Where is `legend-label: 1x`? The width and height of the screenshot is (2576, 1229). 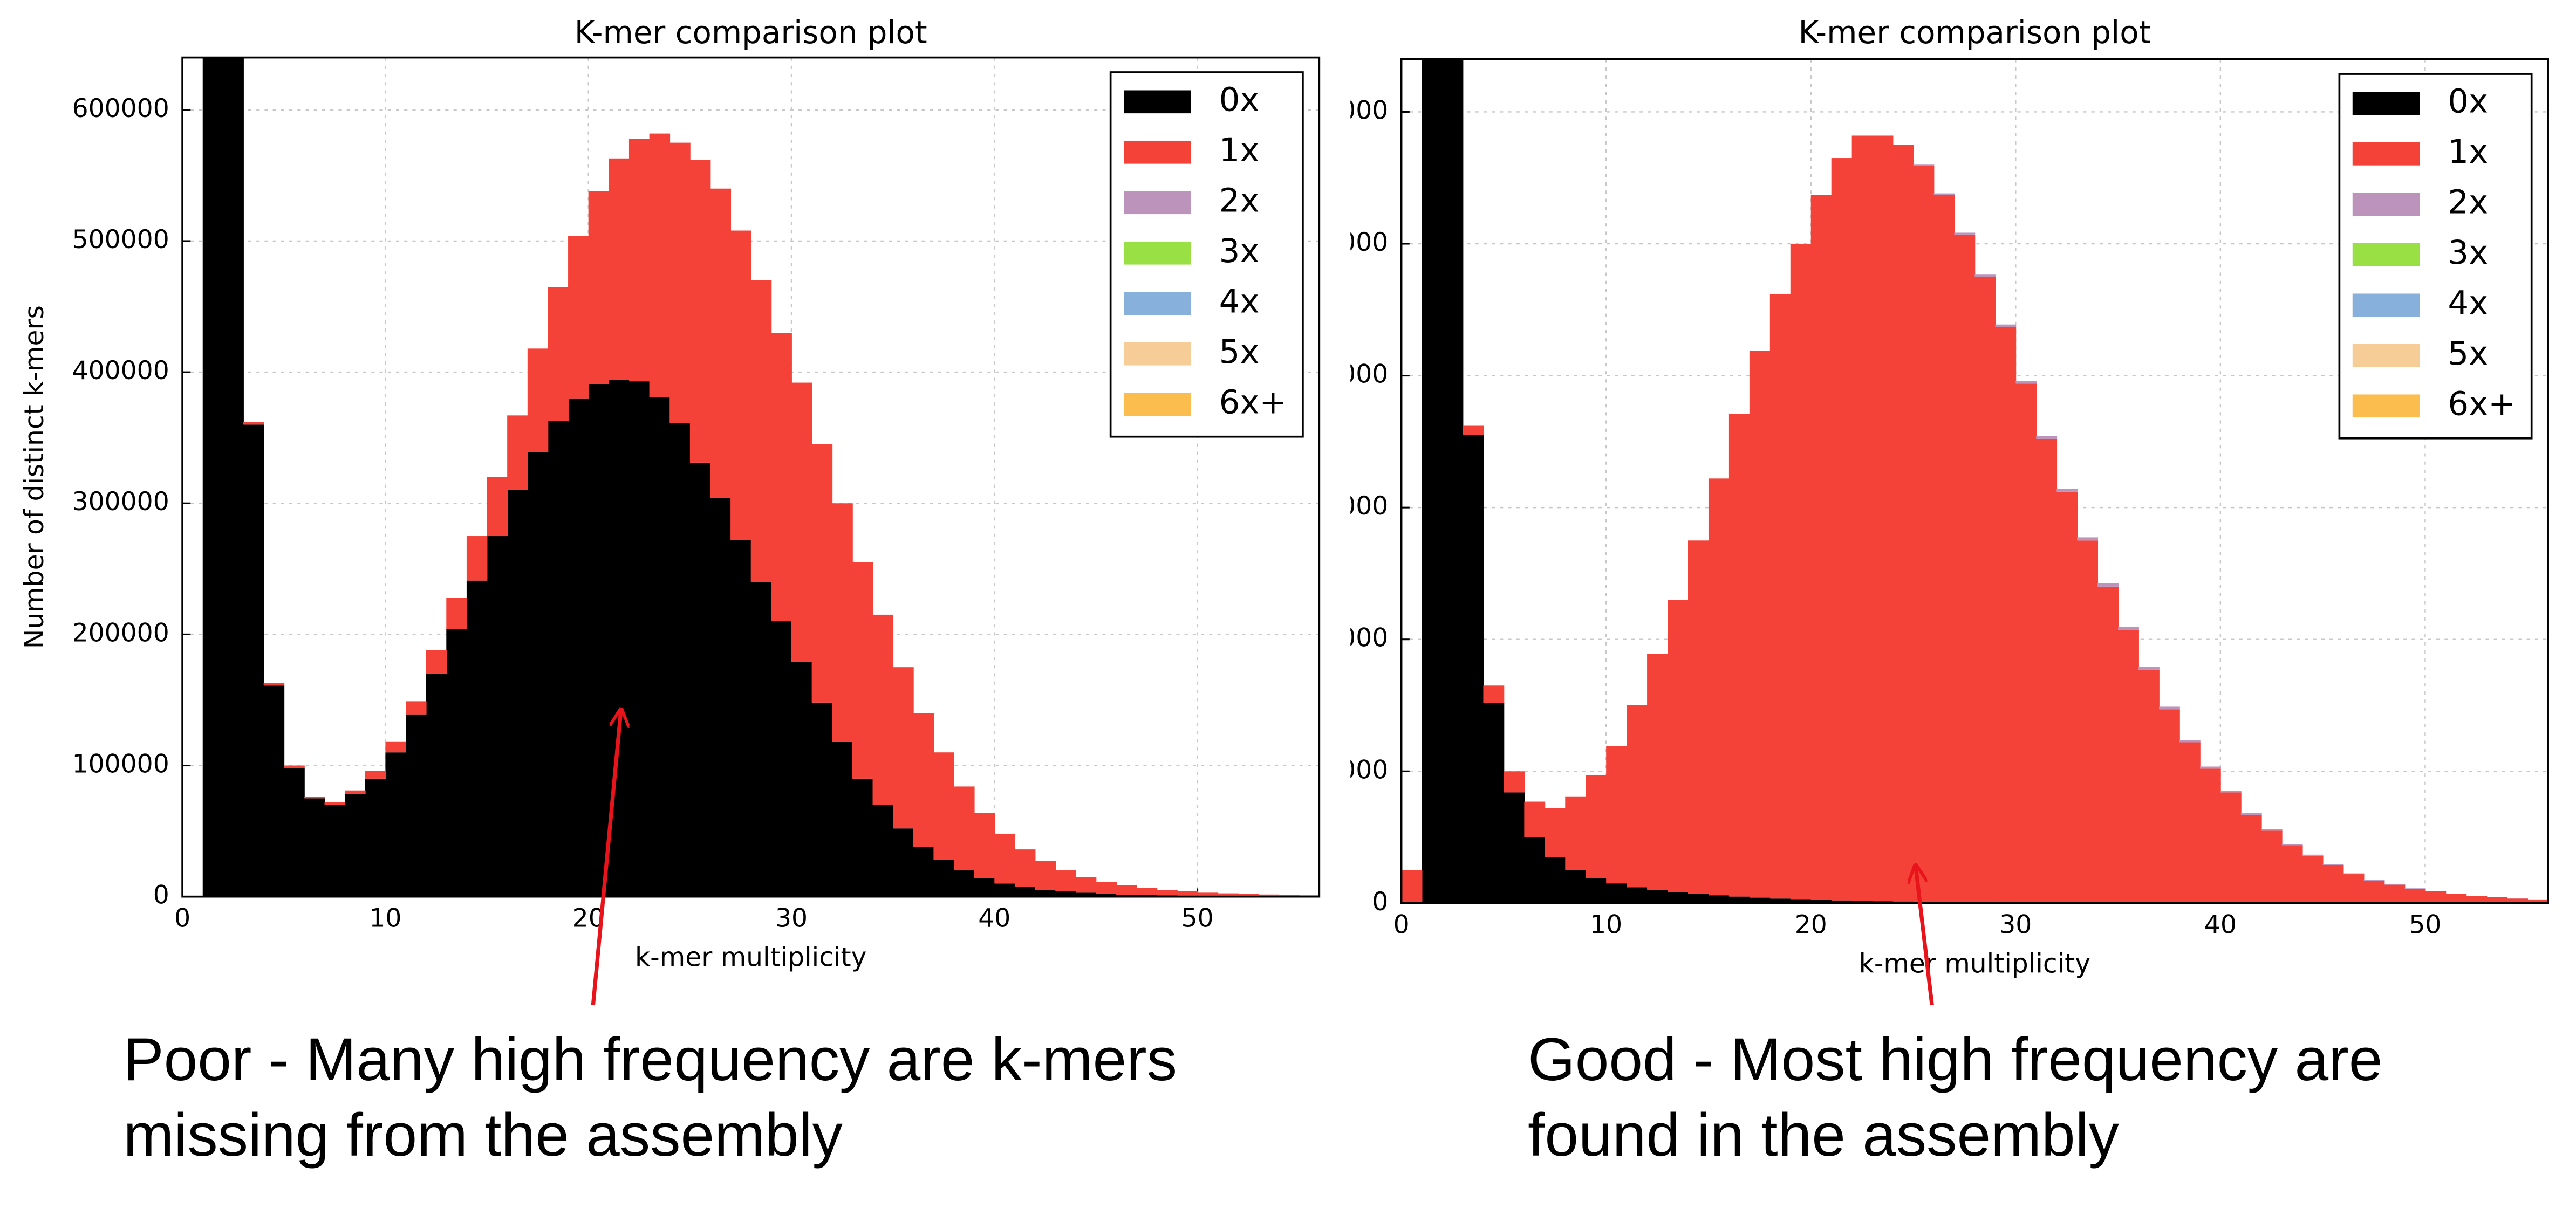 legend-label: 1x is located at coordinates (1239, 150).